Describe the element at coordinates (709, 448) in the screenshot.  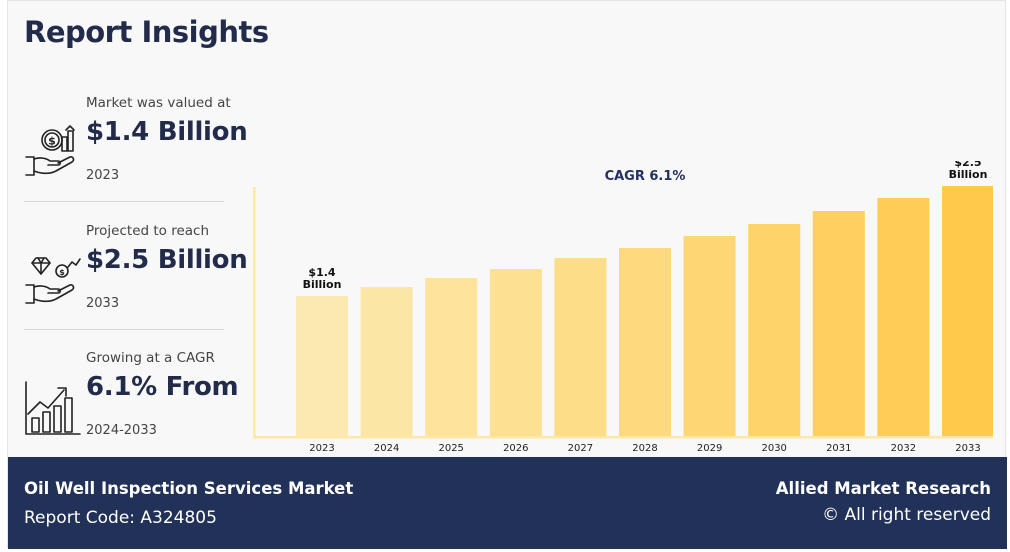
I see `x-tick-label: 2029` at that location.